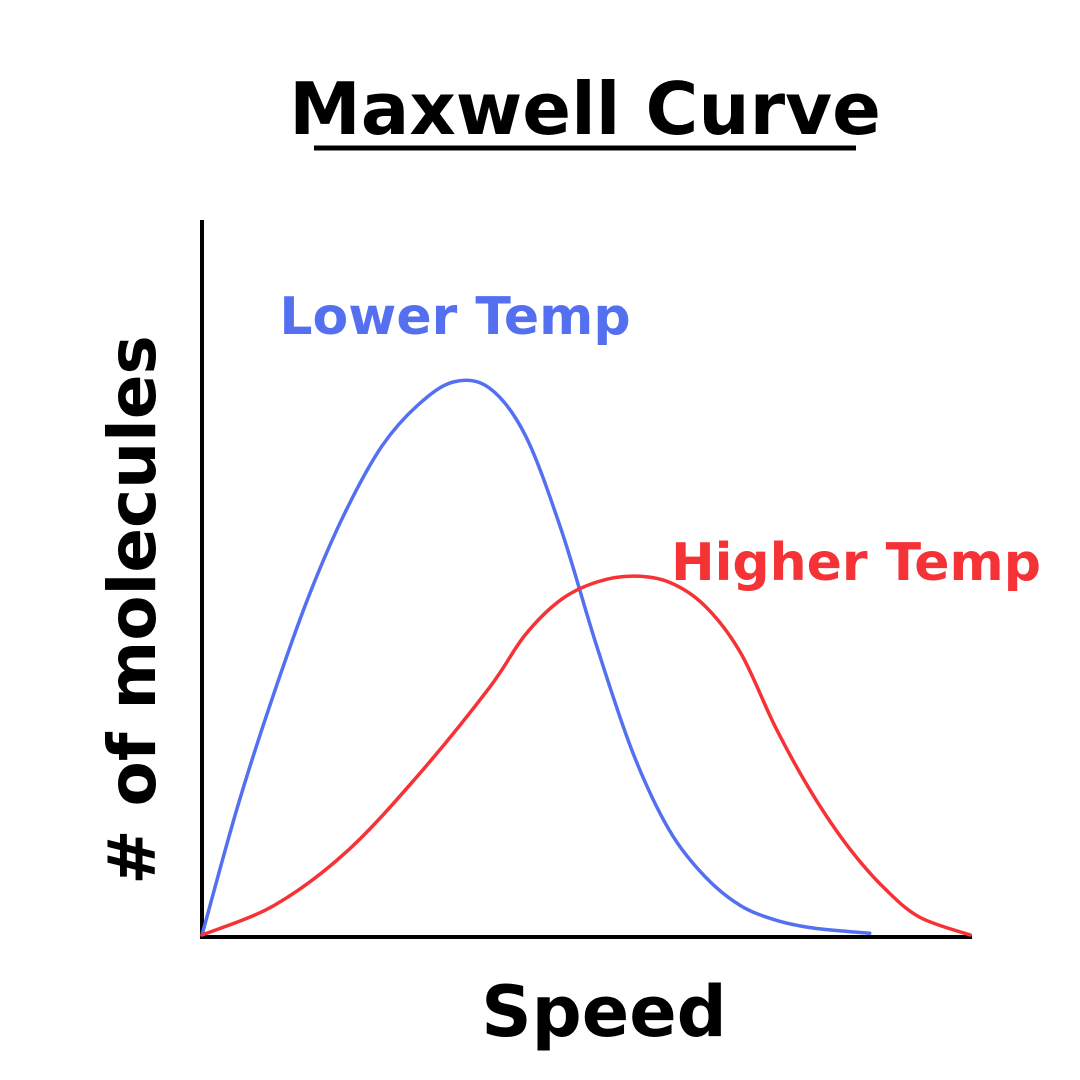 The width and height of the screenshot is (1080, 1080). What do you see at coordinates (856, 563) in the screenshot?
I see `series-label-higher-temp: Higher Temp` at bounding box center [856, 563].